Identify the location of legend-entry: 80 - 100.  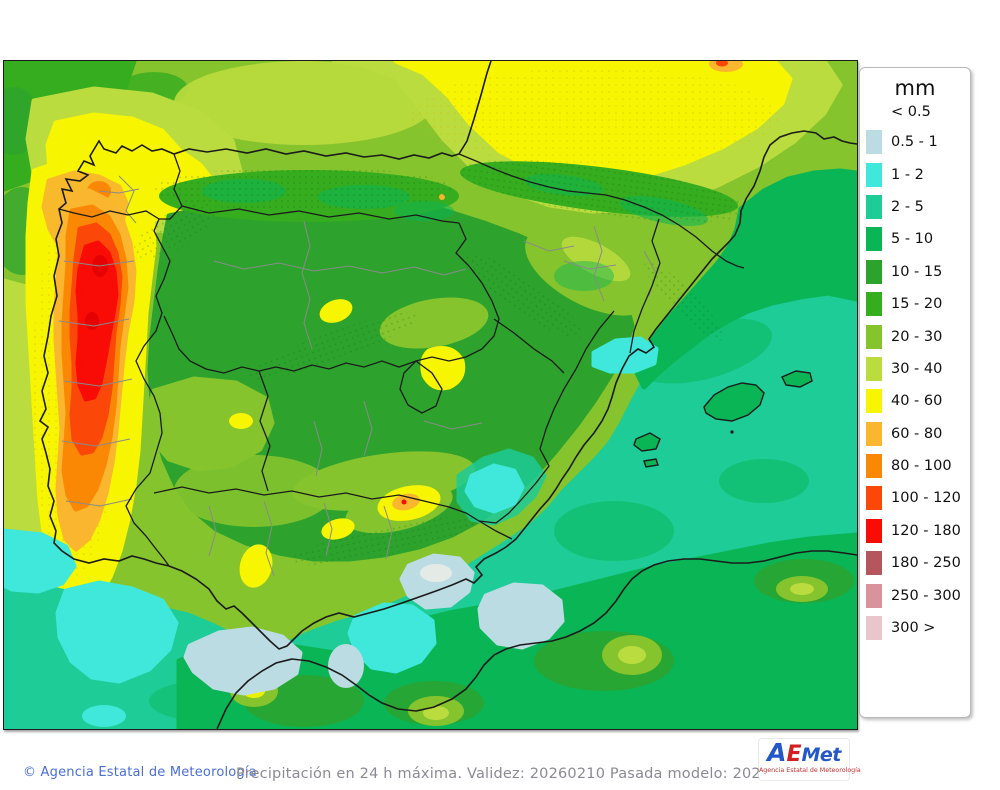
(915, 466).